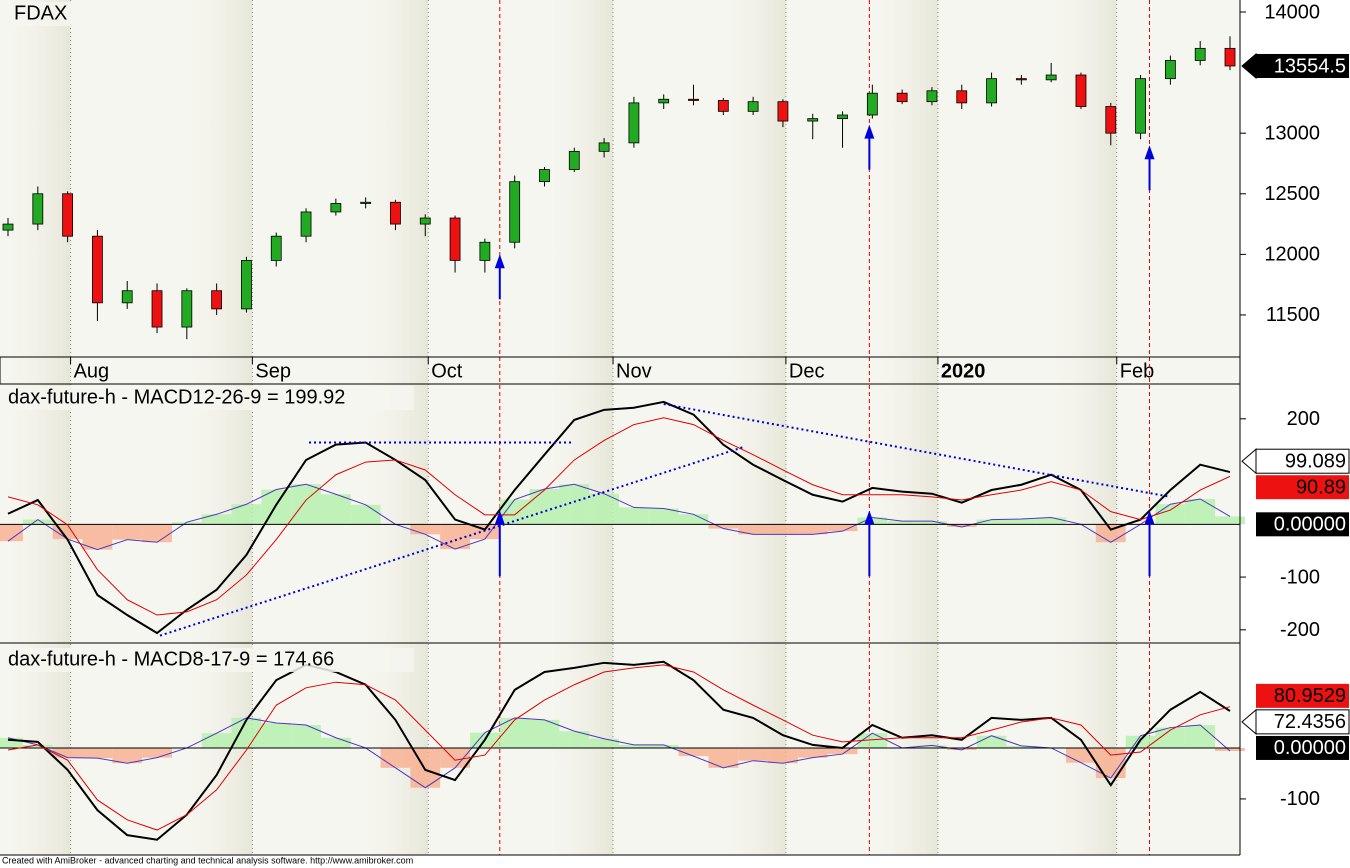 The width and height of the screenshot is (1350, 868). What do you see at coordinates (1137, 371) in the screenshot?
I see `x-tick-label: Feb` at bounding box center [1137, 371].